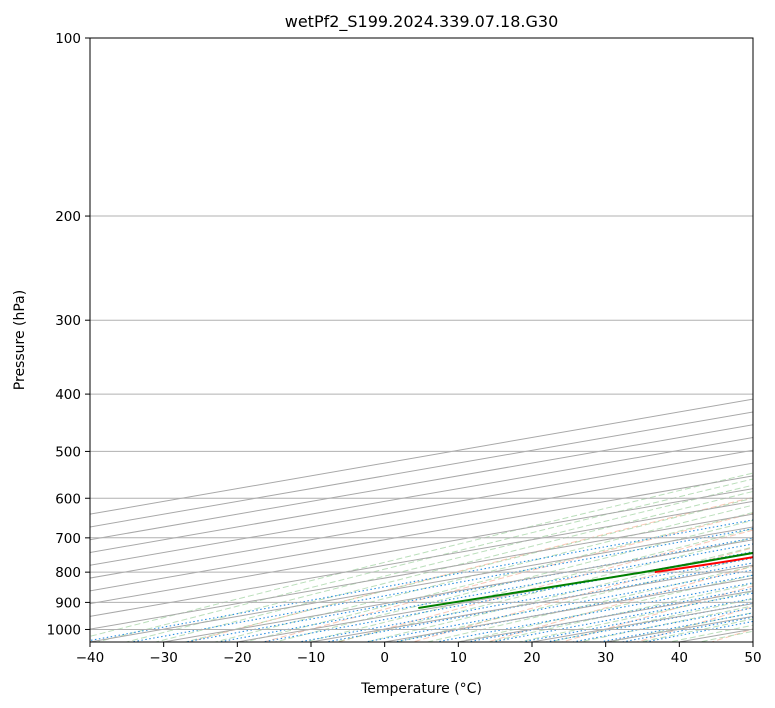  I want to click on x-tick-label: −10, so click(311, 658).